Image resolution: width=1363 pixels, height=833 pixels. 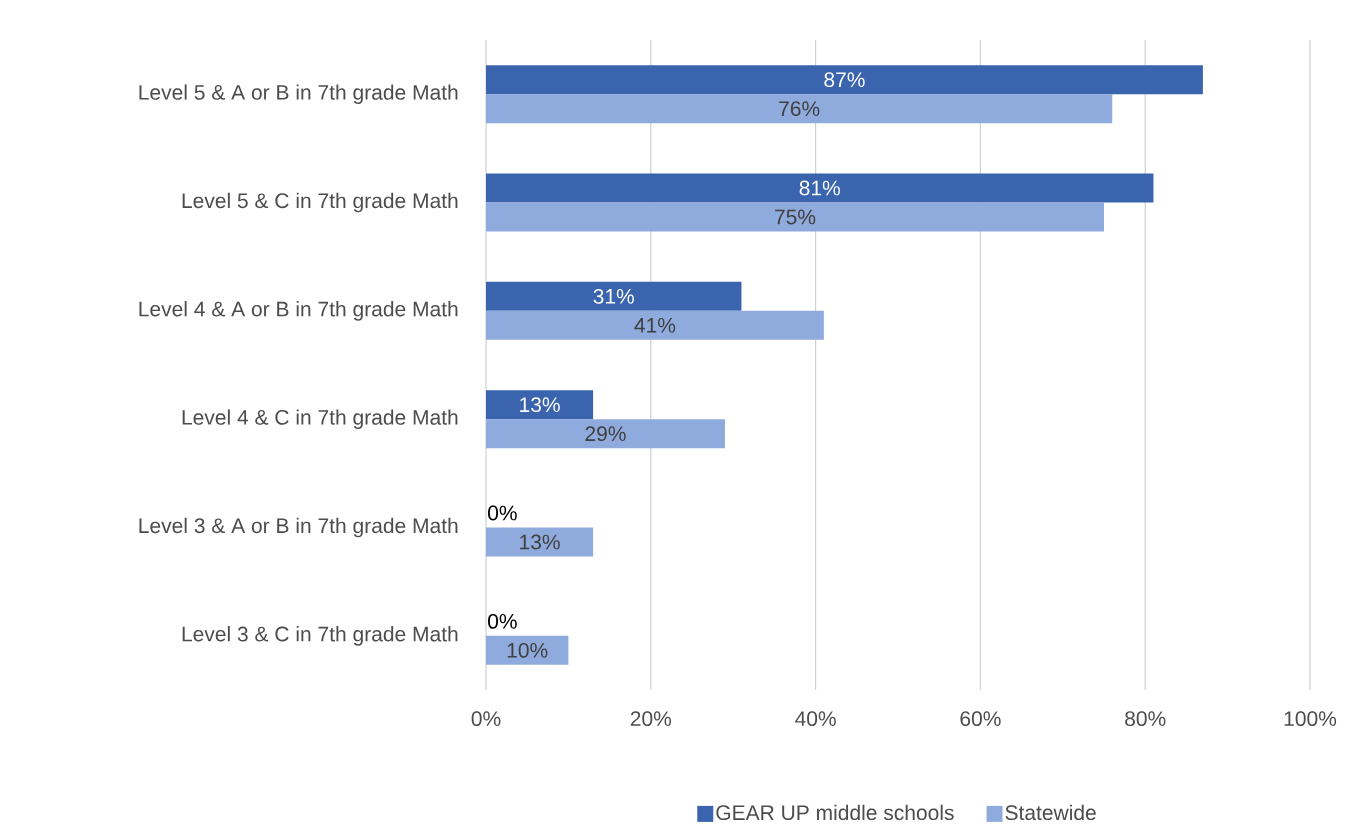 What do you see at coordinates (298, 527) in the screenshot?
I see `y-tick-label: Level 3 & A or B in 7th grade Math` at bounding box center [298, 527].